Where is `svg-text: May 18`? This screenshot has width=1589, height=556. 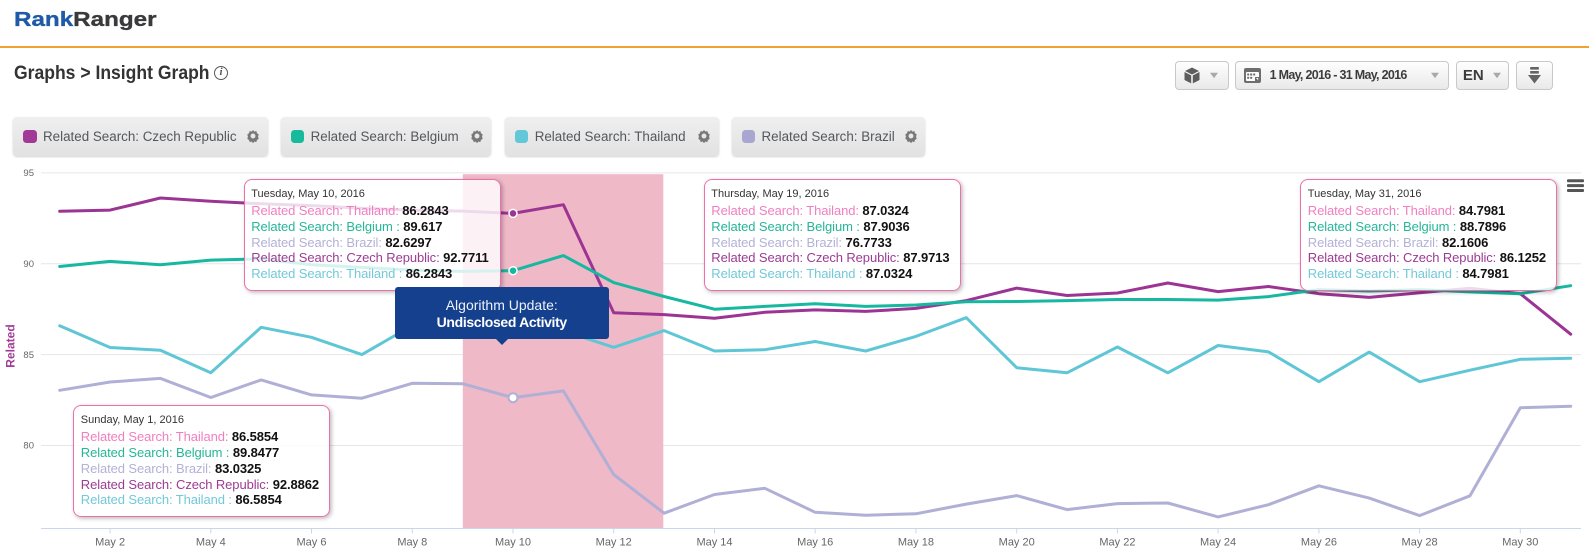
svg-text: May 18 is located at coordinates (916, 543).